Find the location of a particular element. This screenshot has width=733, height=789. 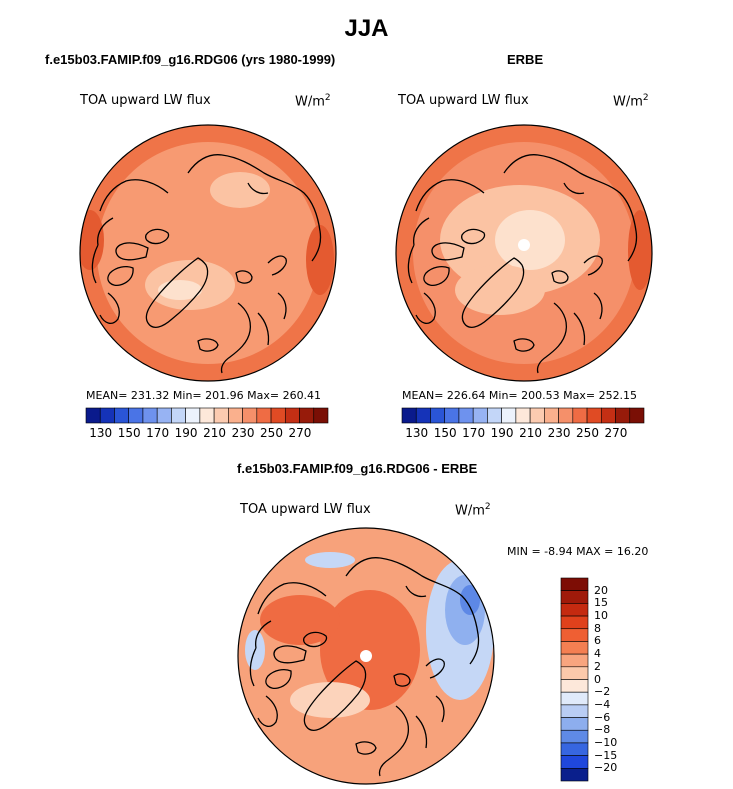

left-colorbar-tick-label: 270 is located at coordinates (300, 433).